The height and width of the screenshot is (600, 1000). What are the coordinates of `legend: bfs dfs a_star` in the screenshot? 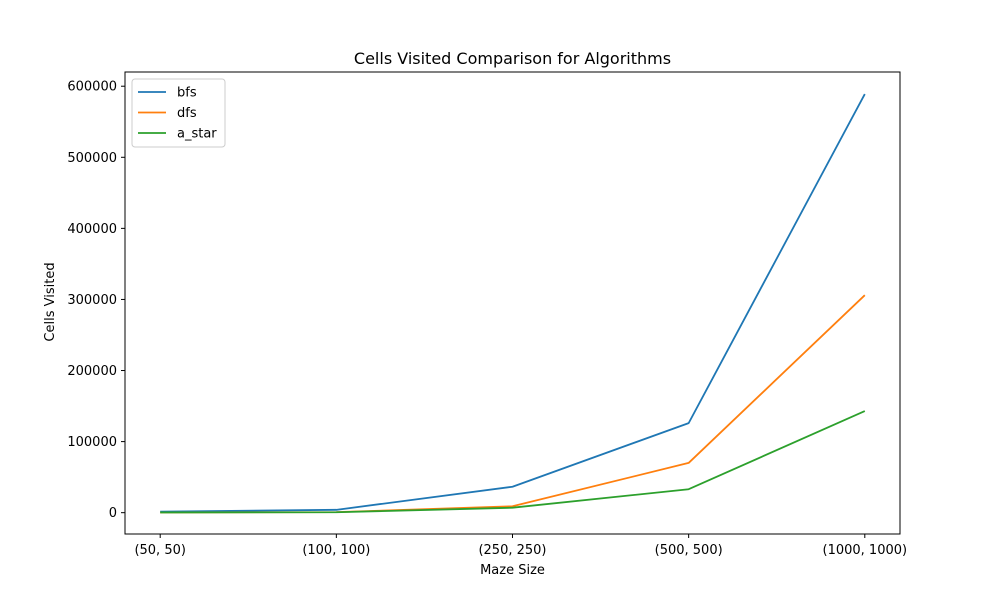 It's located at (178, 113).